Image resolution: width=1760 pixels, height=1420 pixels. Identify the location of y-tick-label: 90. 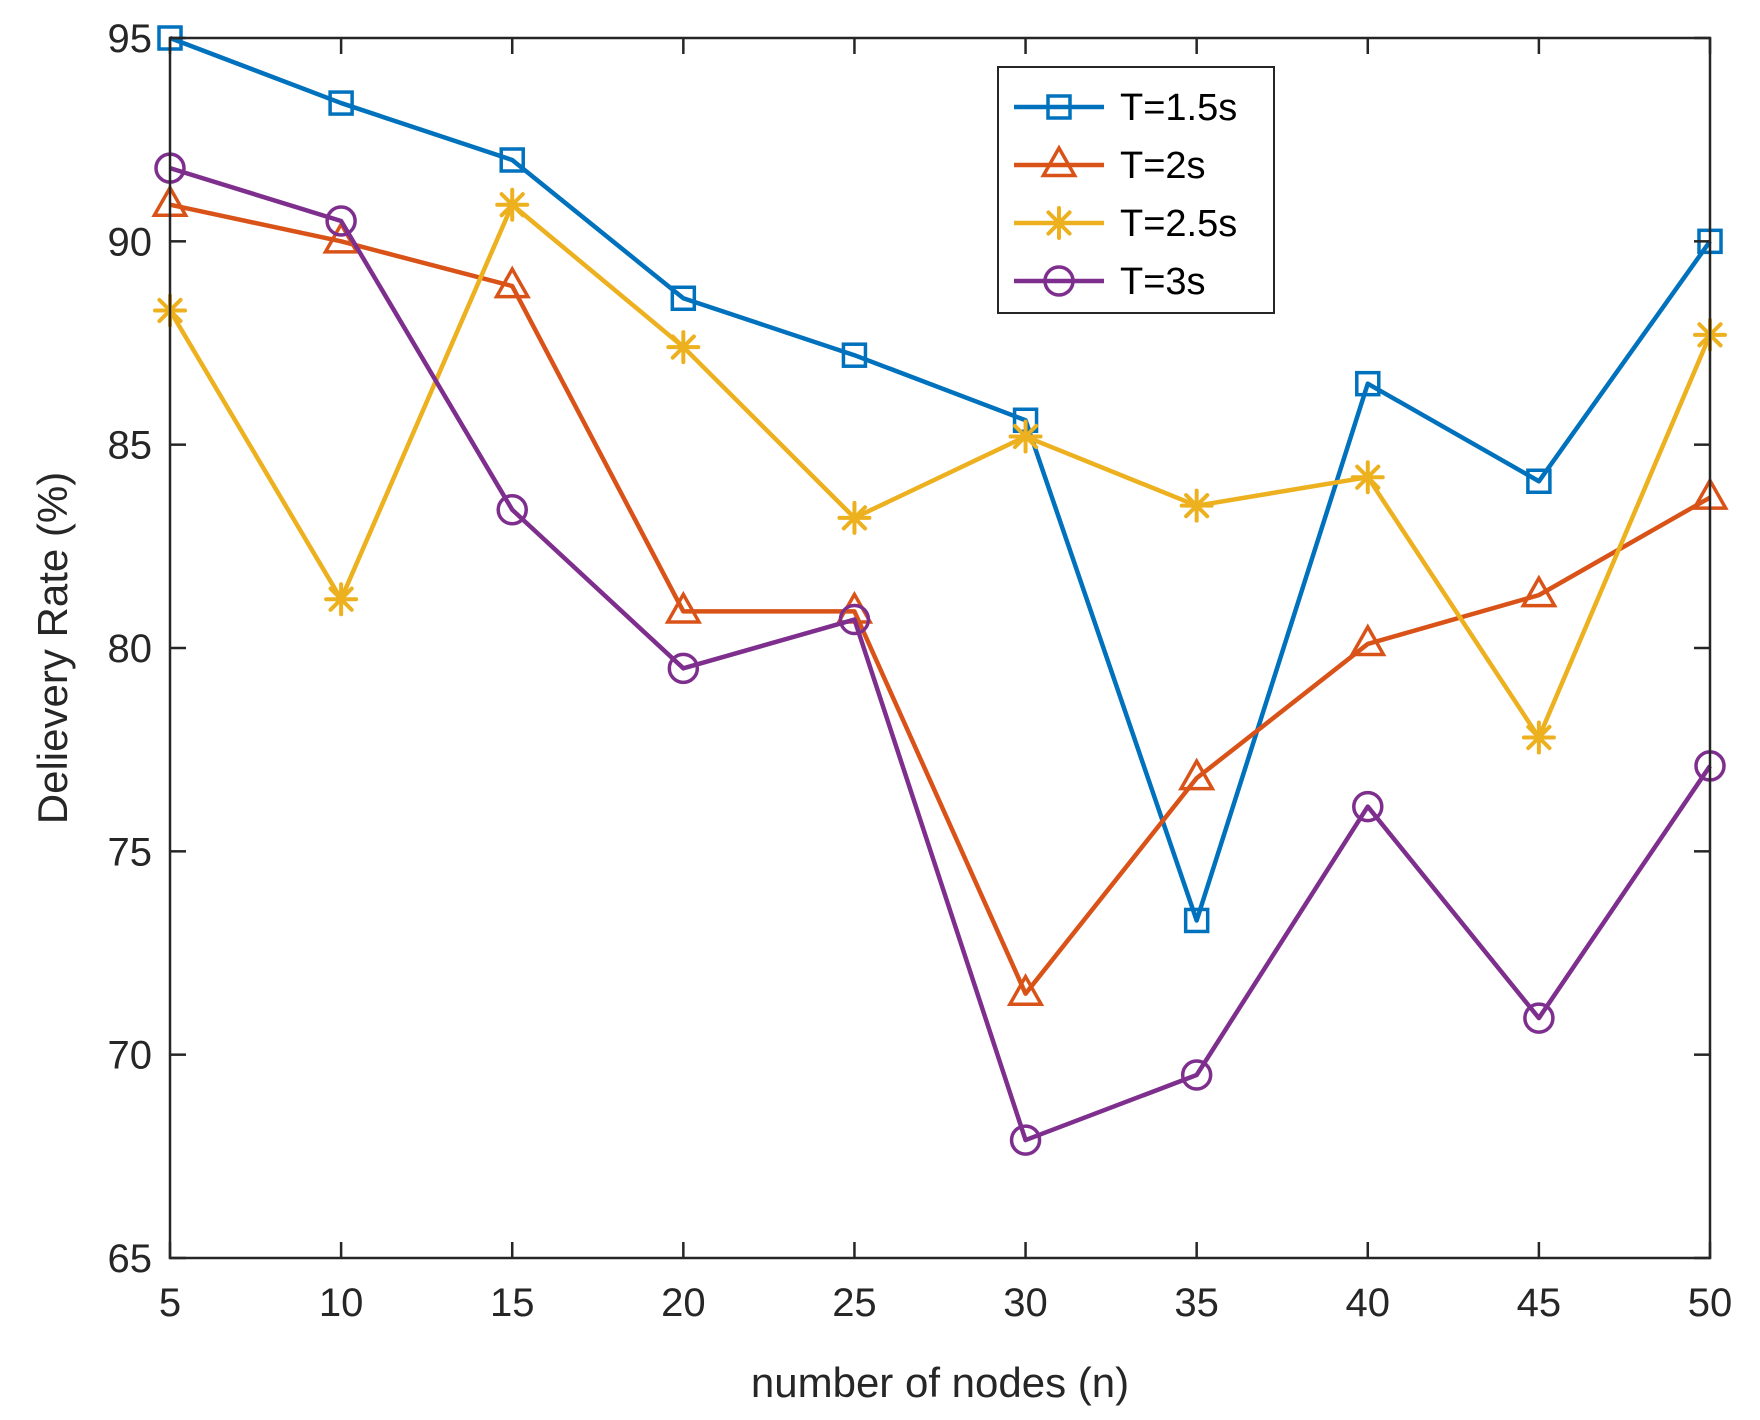
(130, 242).